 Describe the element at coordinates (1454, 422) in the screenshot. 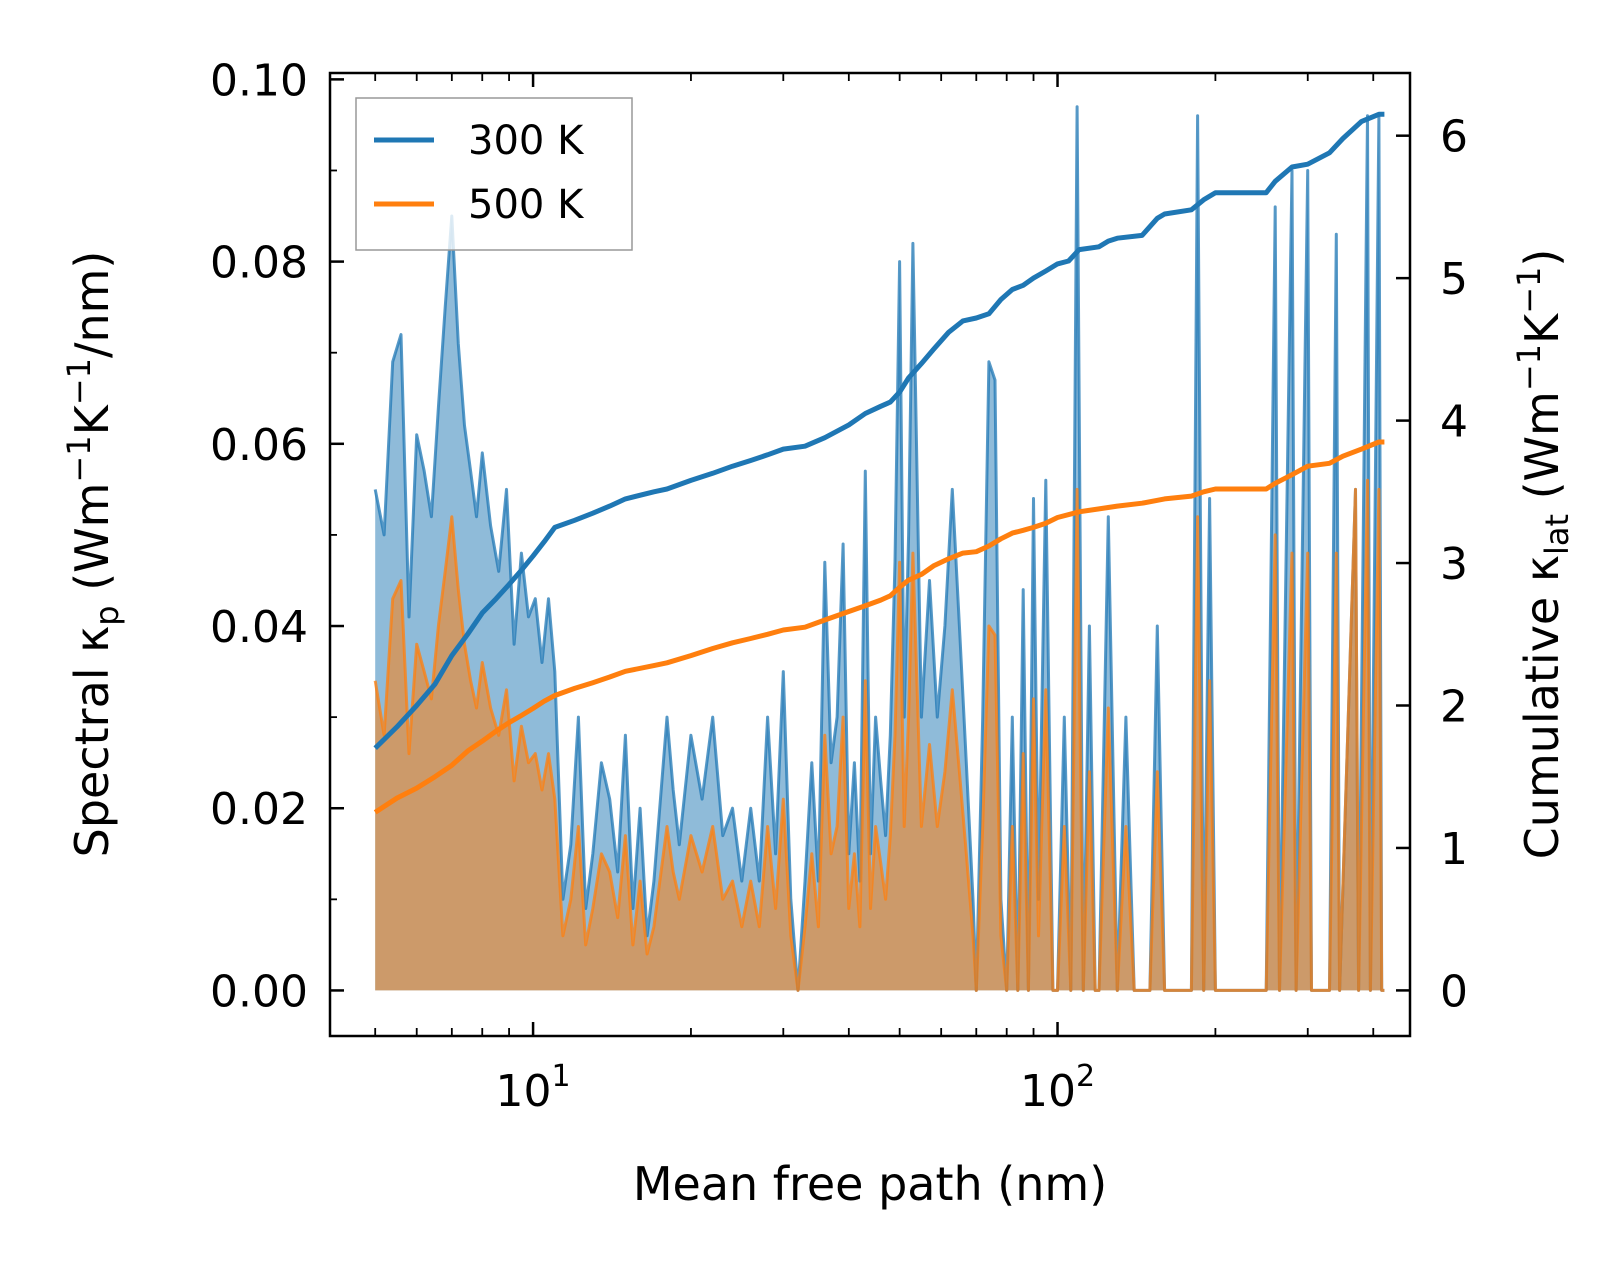

I see `right-y-tick-label: 4` at that location.